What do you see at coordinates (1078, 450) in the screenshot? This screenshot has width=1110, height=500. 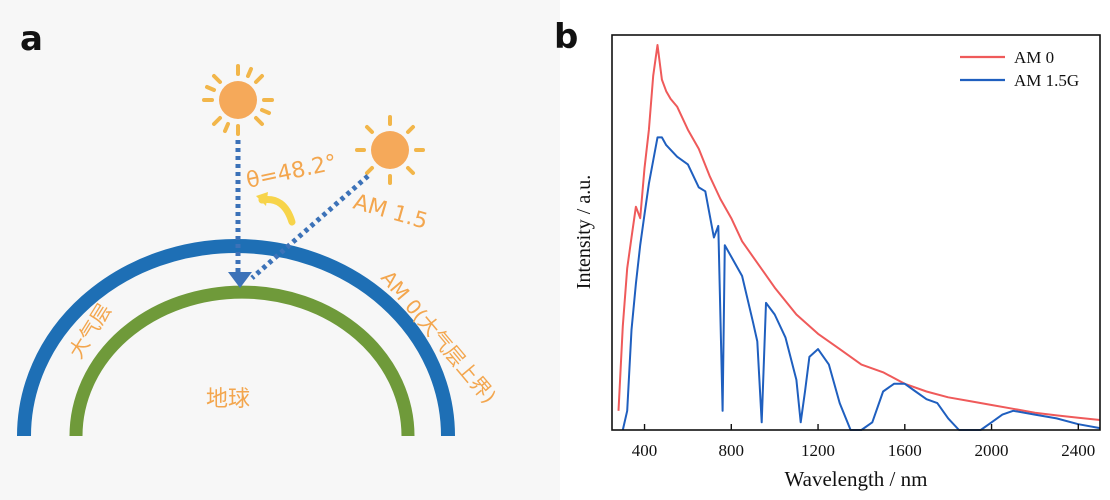 I see `x-tick-label-2400: 2400` at bounding box center [1078, 450].